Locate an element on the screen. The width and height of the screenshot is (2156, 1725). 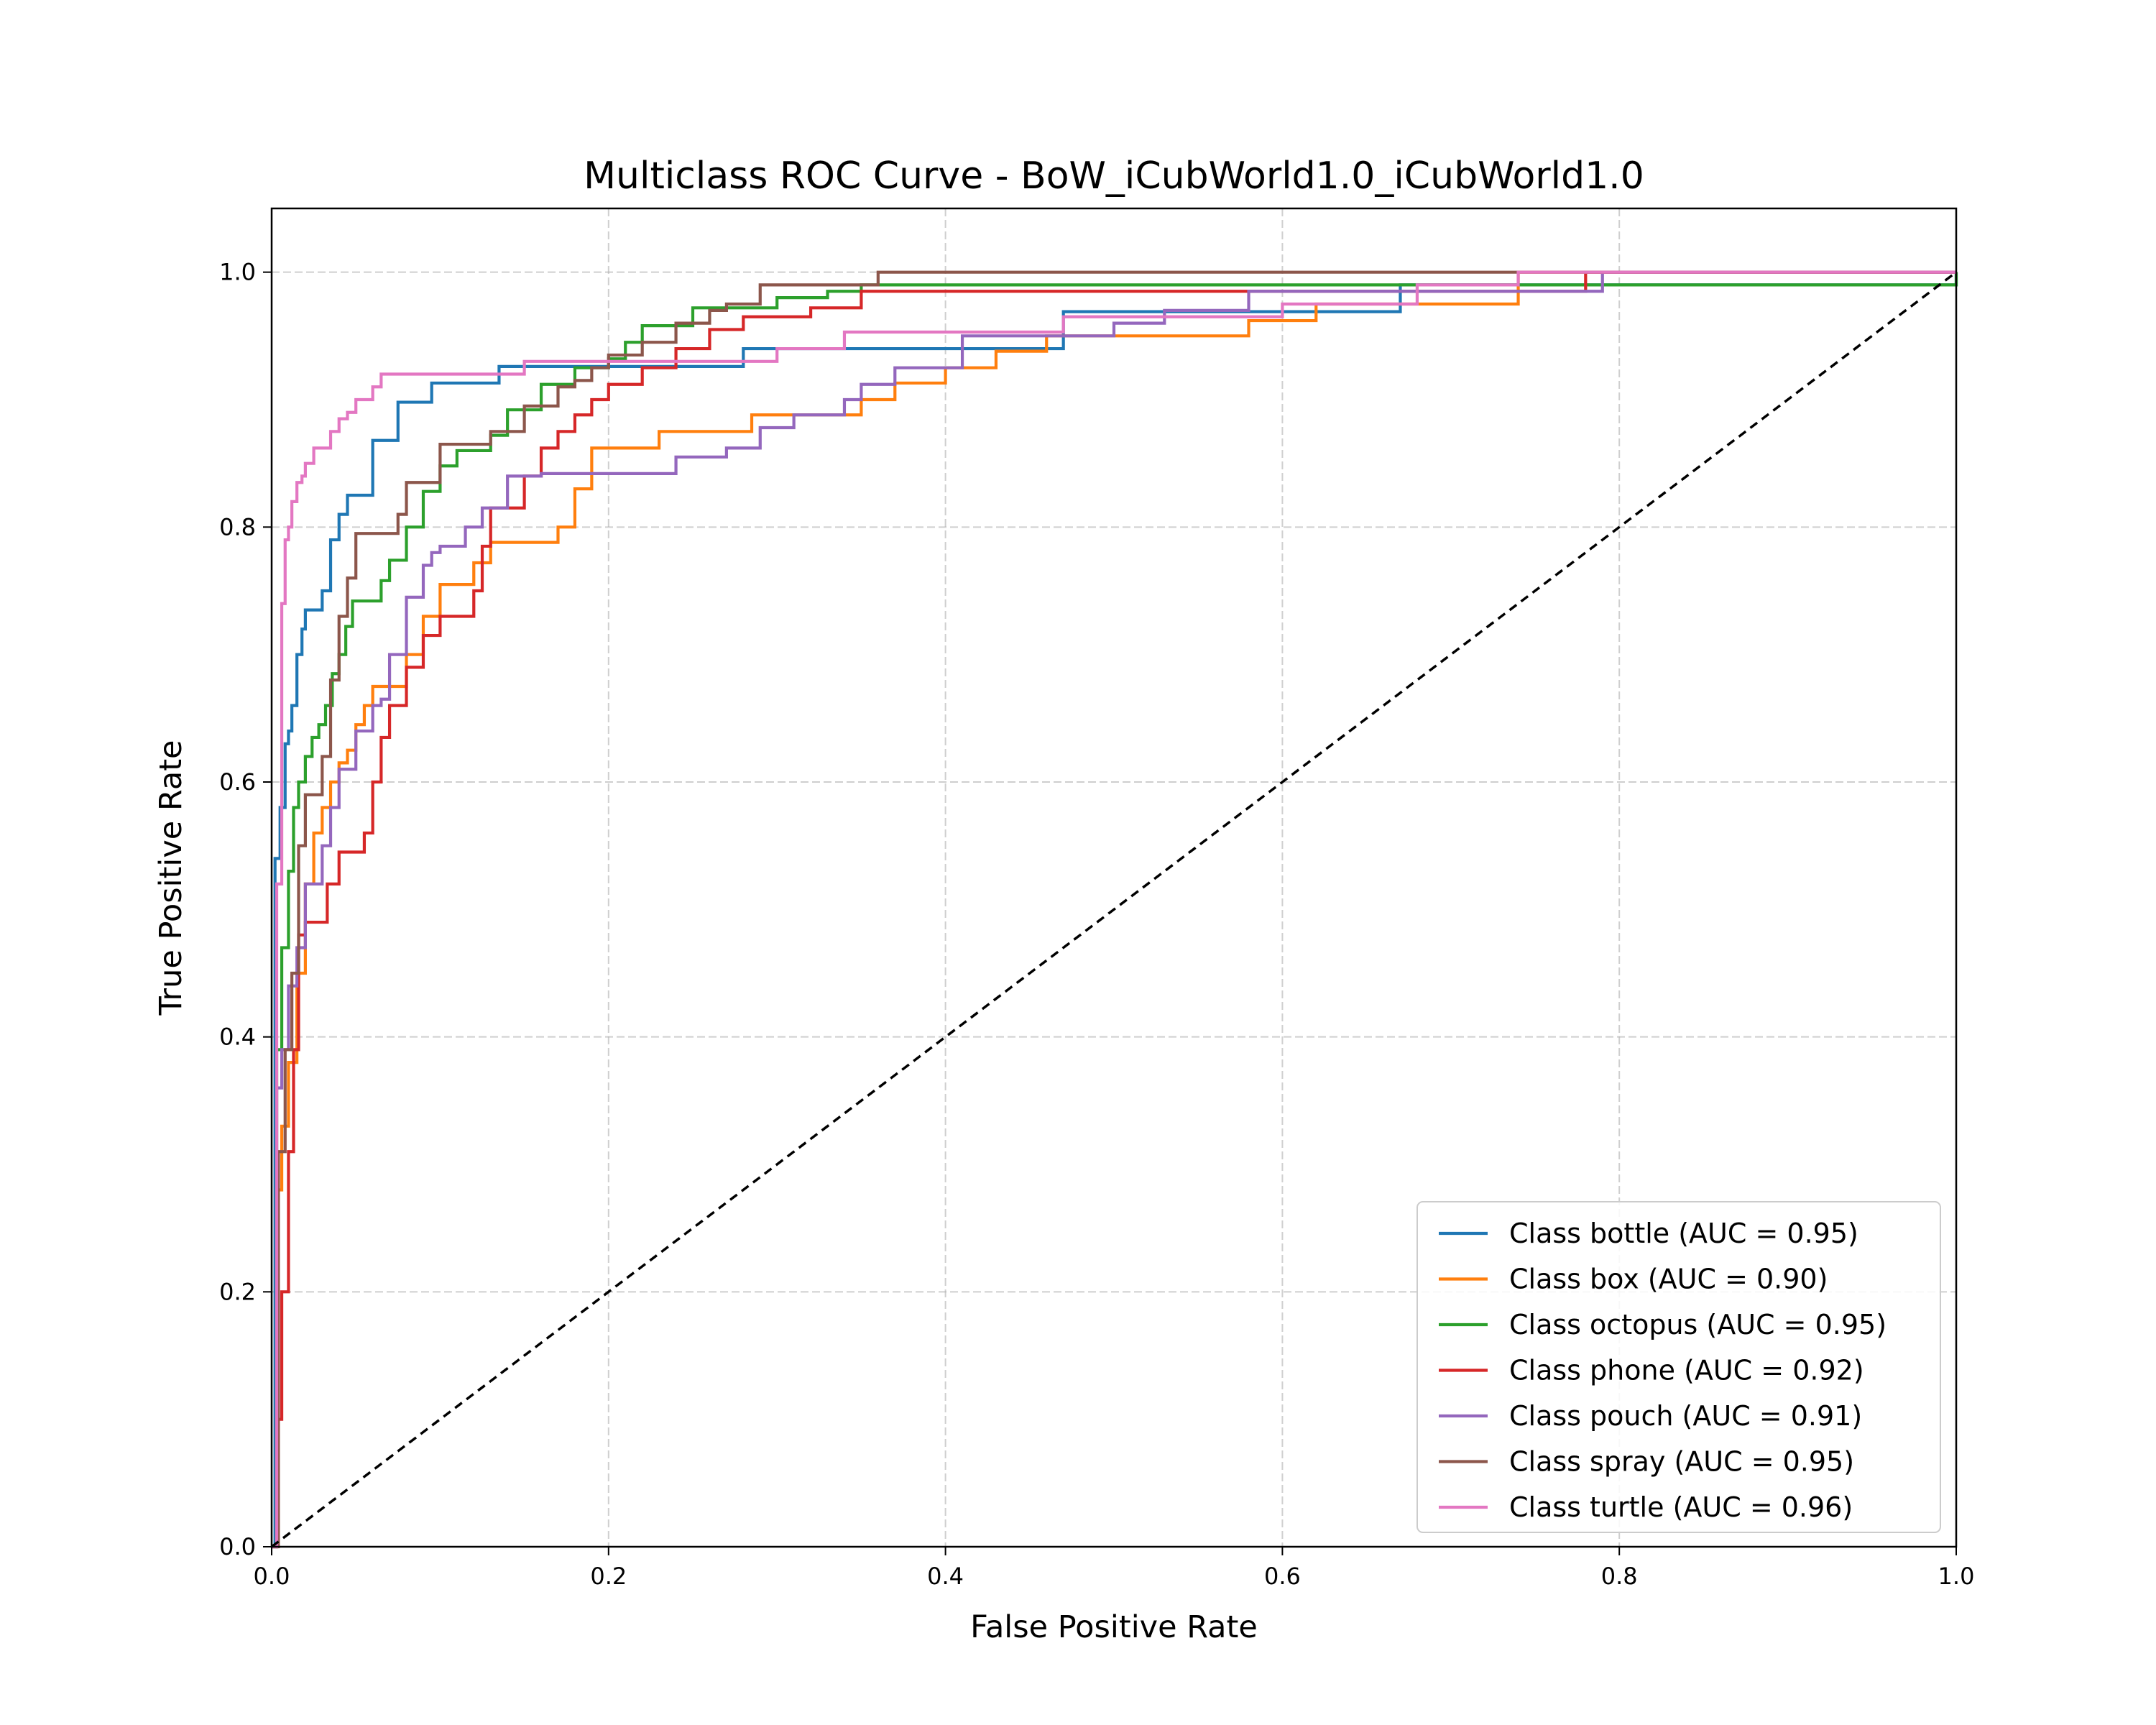
x-tick-label: 0.8 is located at coordinates (1619, 1576).